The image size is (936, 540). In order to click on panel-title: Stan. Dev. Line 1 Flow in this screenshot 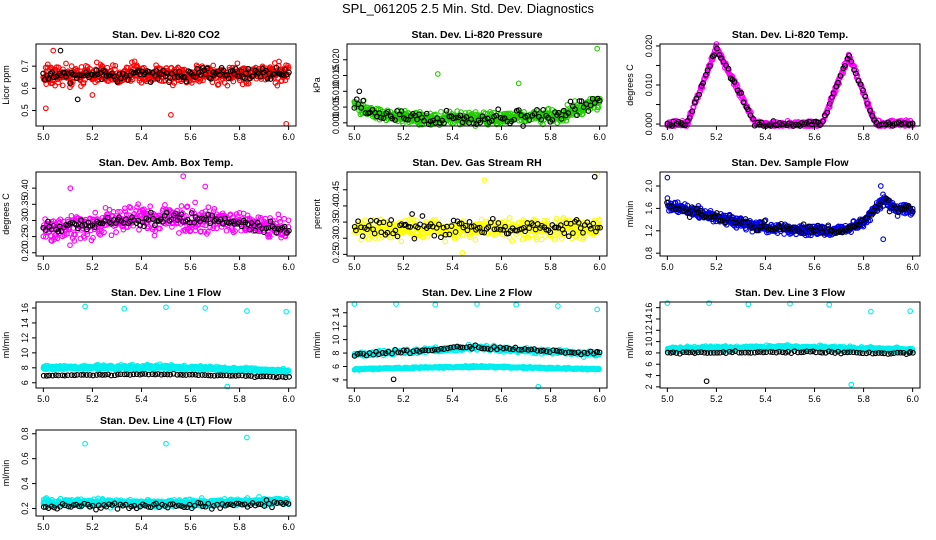, I will do `click(166, 293)`.